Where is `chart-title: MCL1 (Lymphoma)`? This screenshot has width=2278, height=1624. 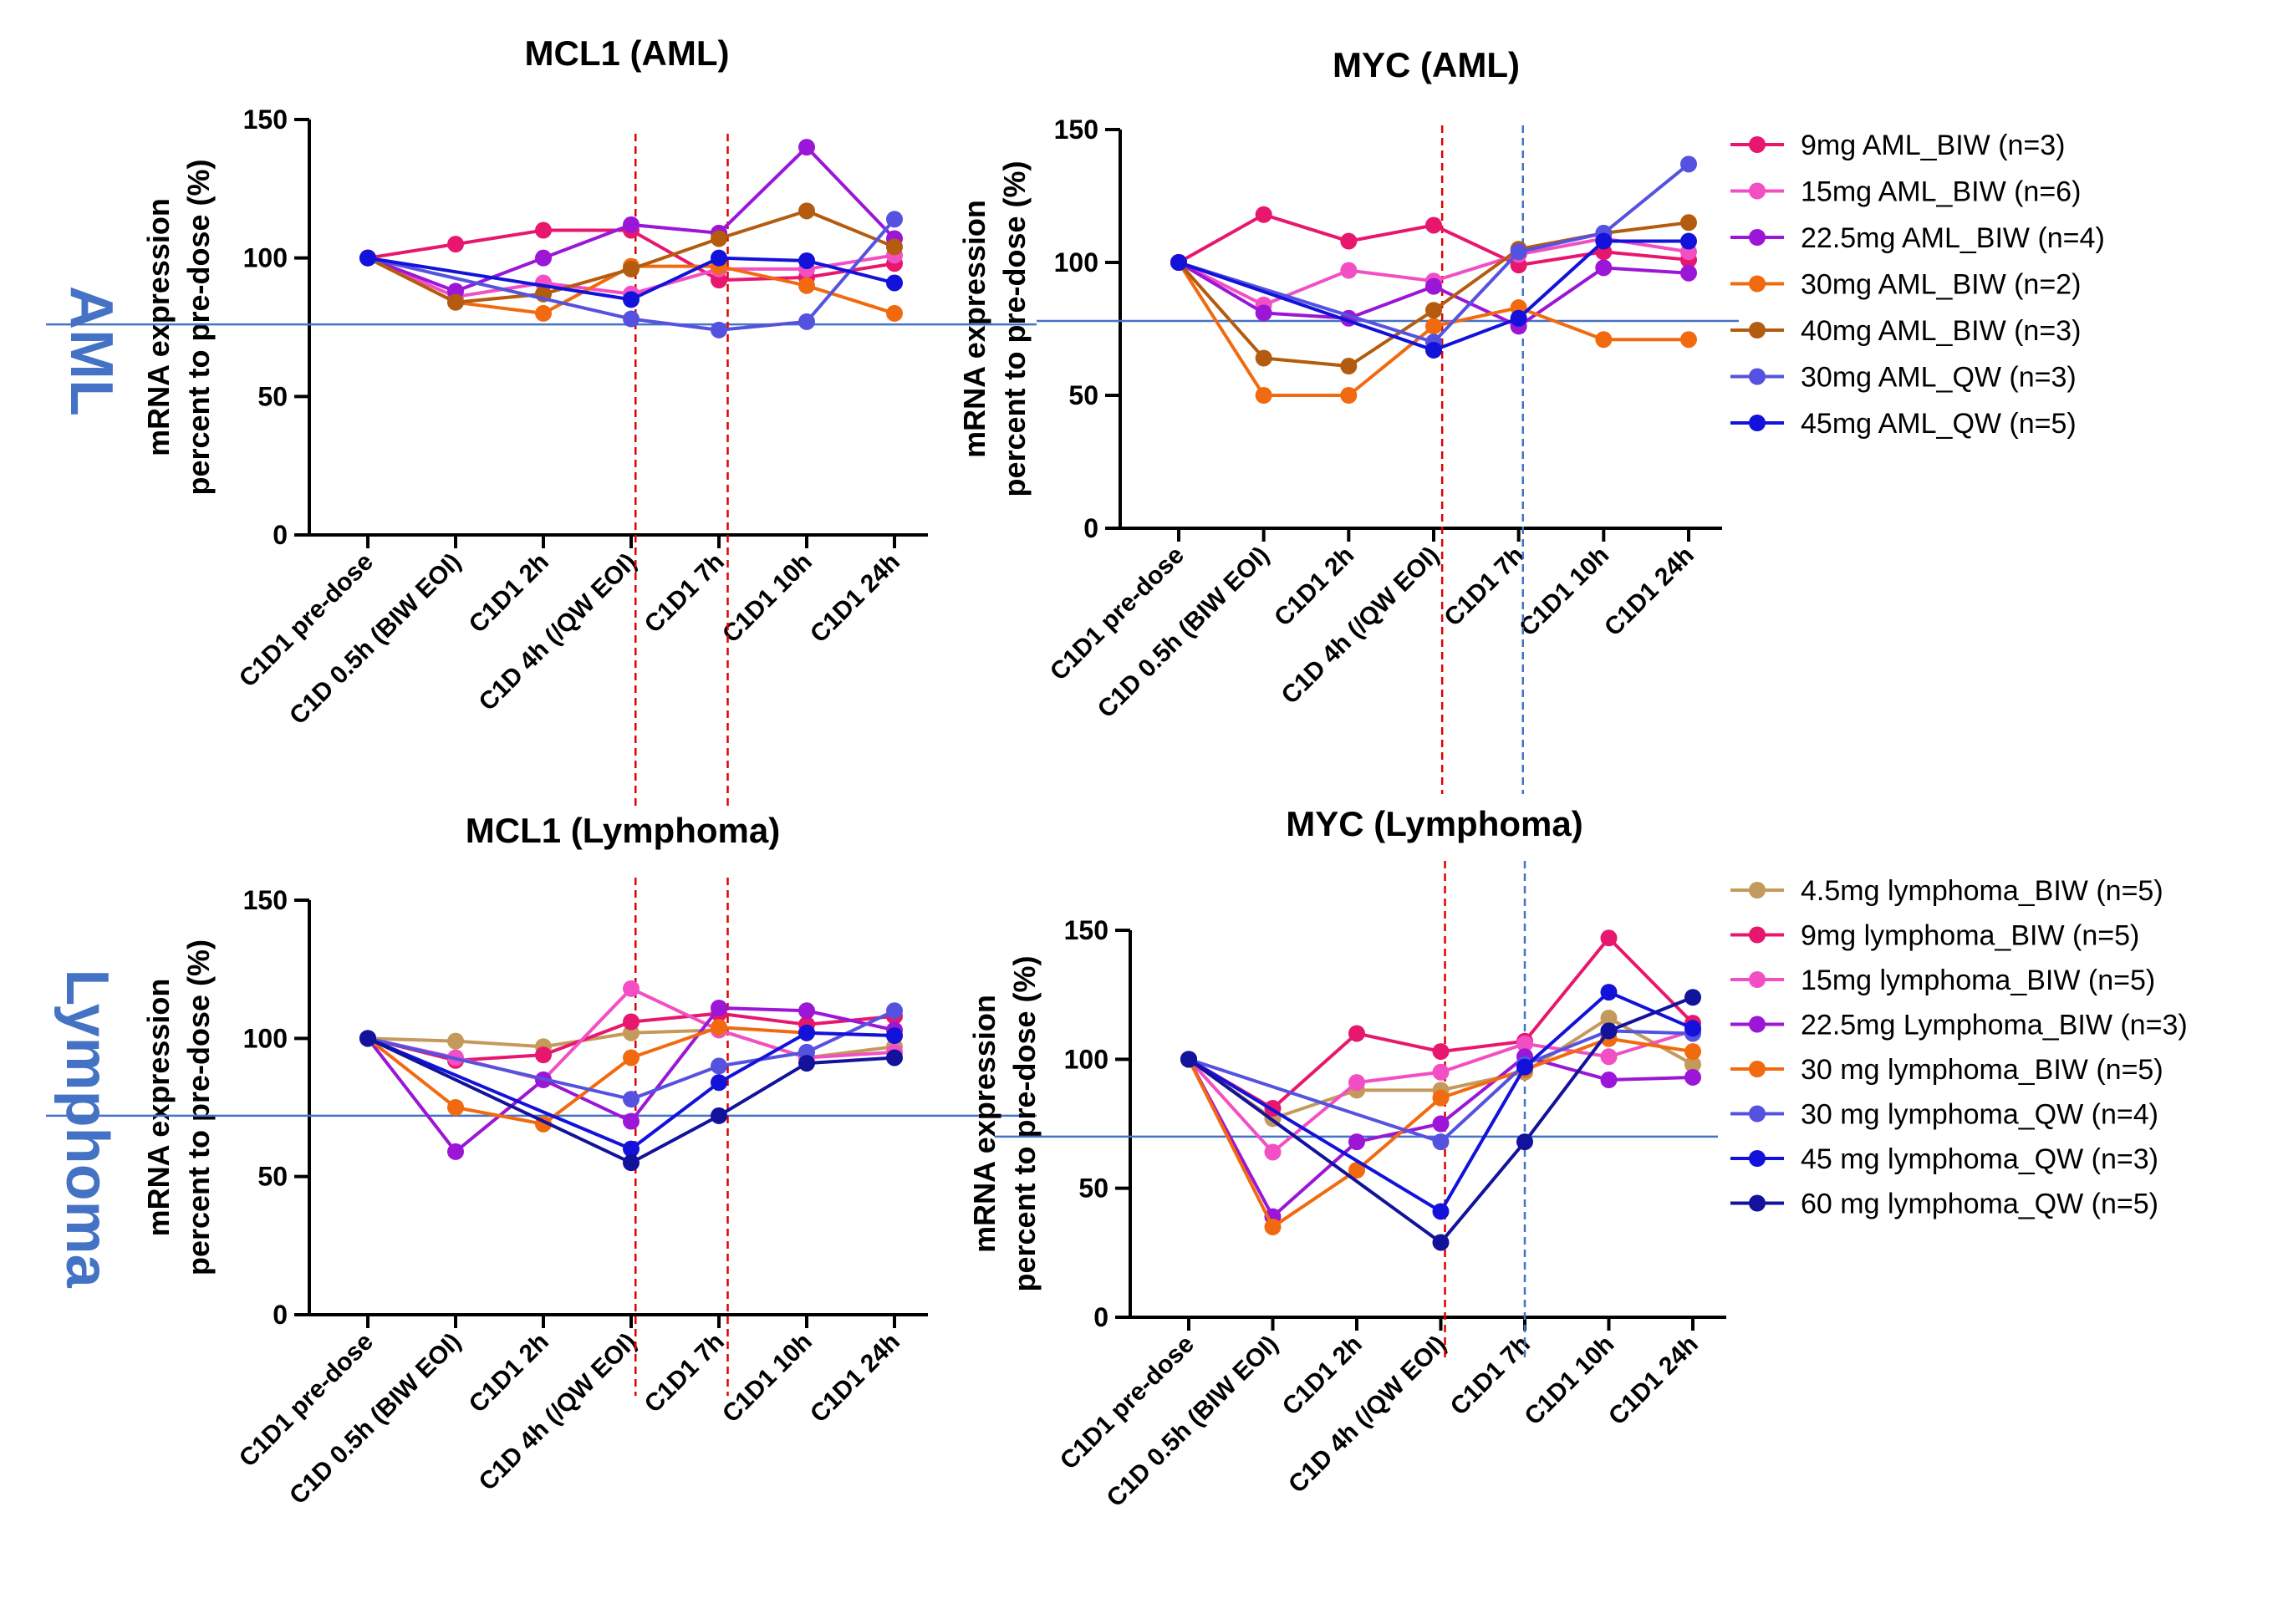 chart-title: MCL1 (Lymphoma) is located at coordinates (623, 830).